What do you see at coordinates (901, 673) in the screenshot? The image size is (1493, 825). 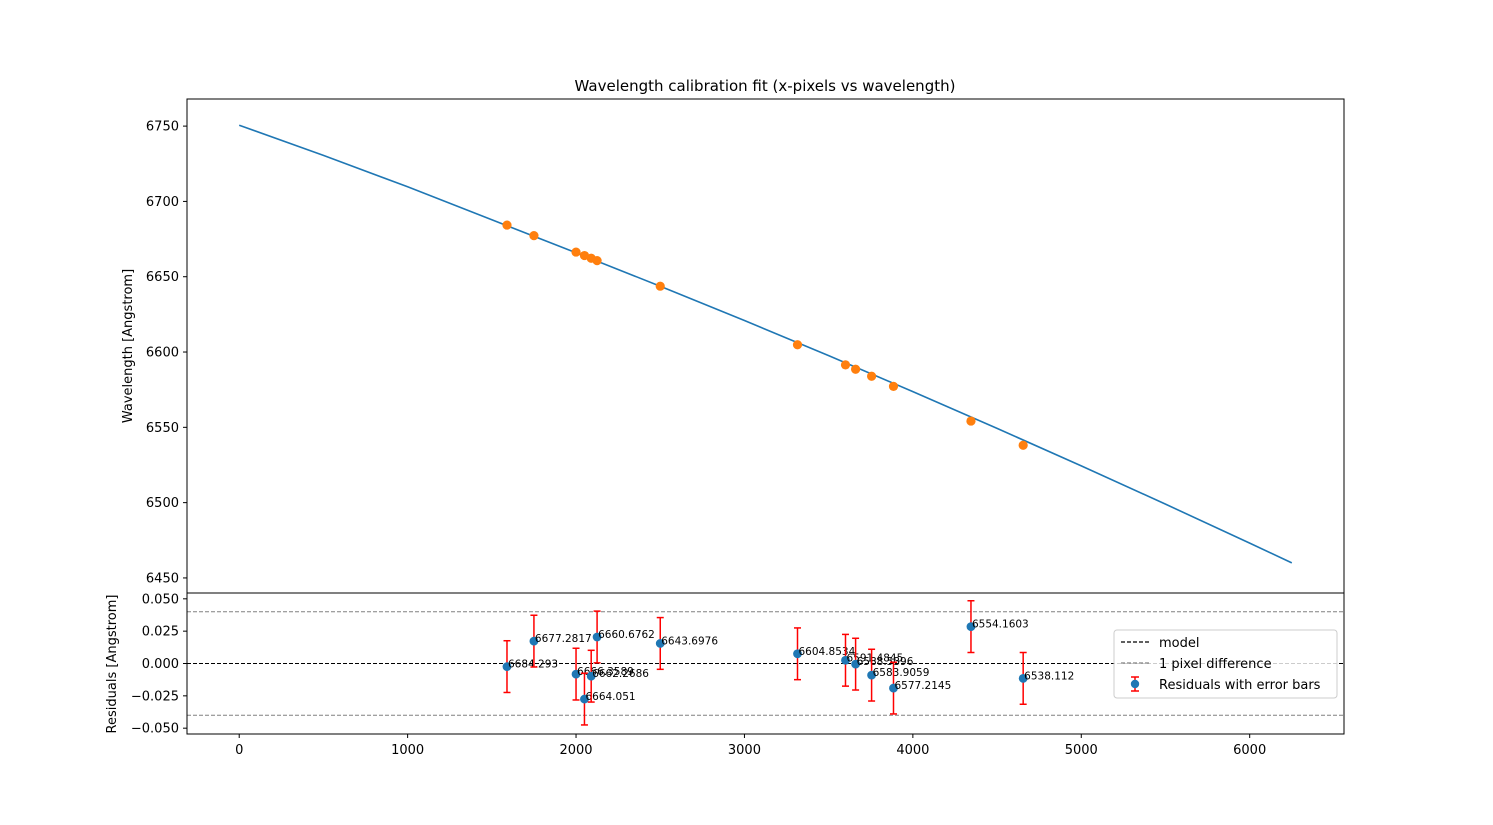 I see `residual-annotation: 6583.9059` at bounding box center [901, 673].